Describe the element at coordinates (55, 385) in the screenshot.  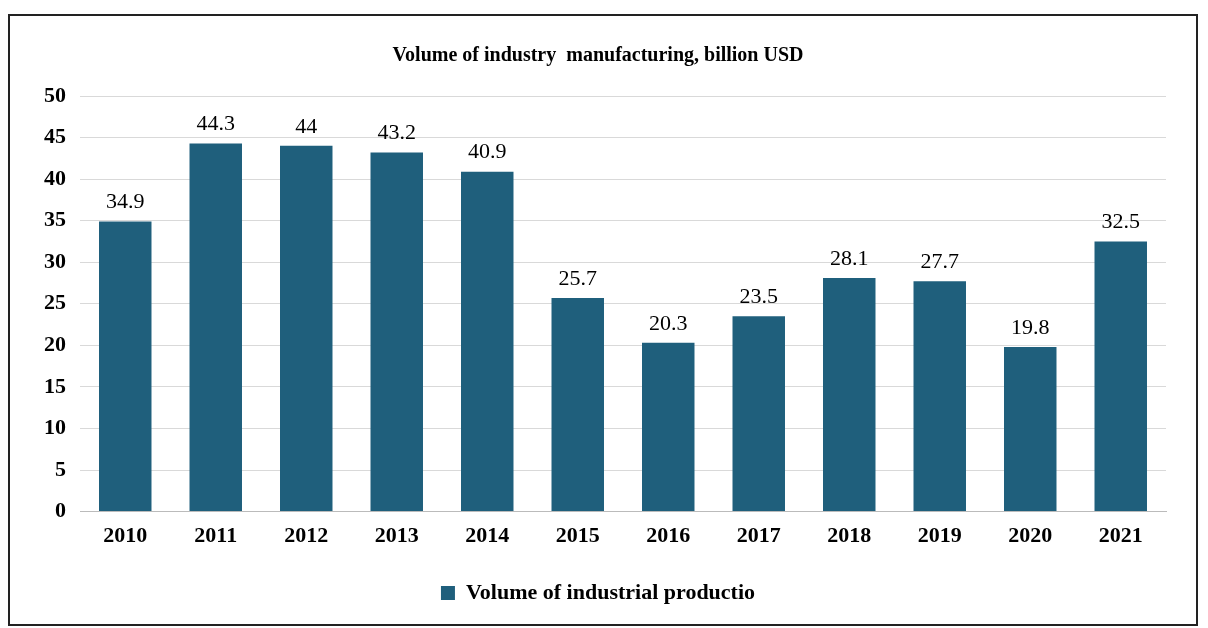
I see `y-tick-label: 15` at that location.